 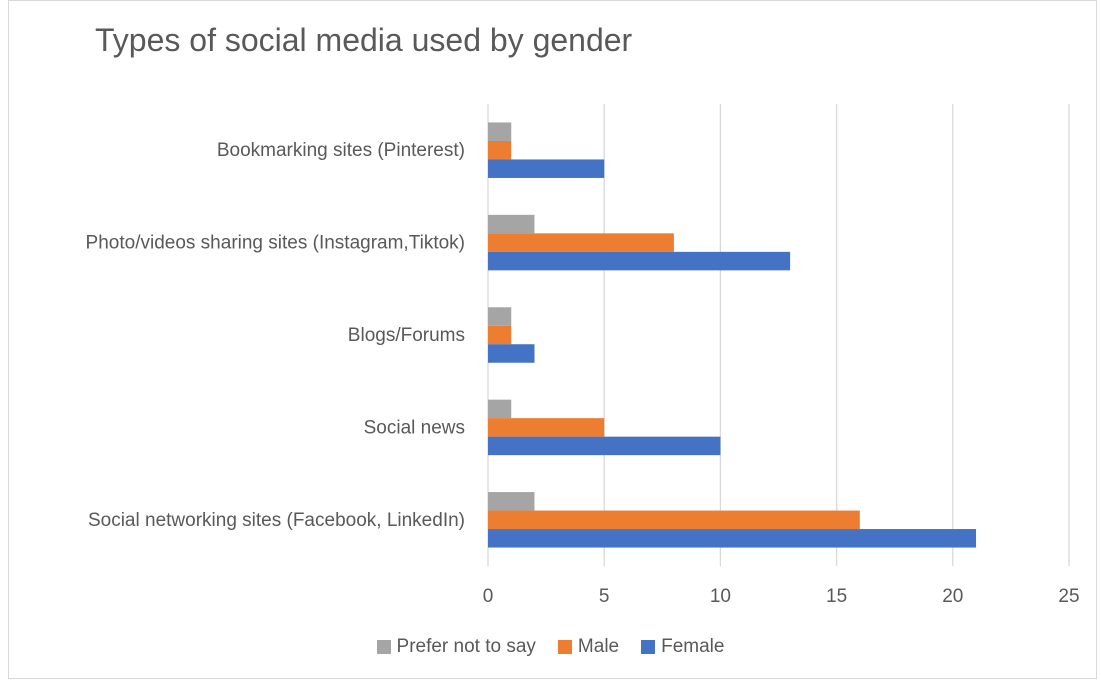 I want to click on x-tick-label: 15, so click(x=836, y=596).